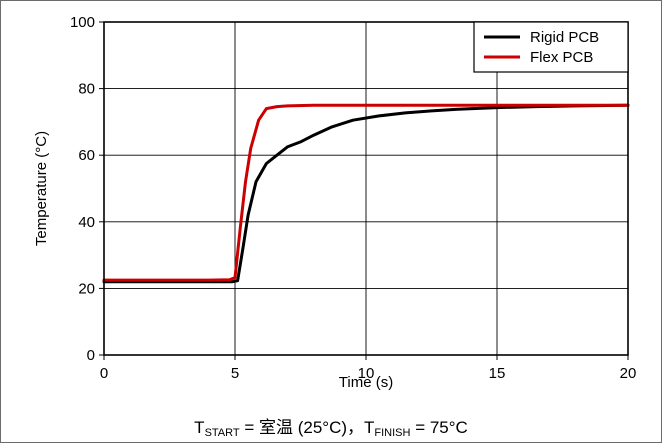  Describe the element at coordinates (497, 373) in the screenshot. I see `x-tick-label-3: 15` at that location.